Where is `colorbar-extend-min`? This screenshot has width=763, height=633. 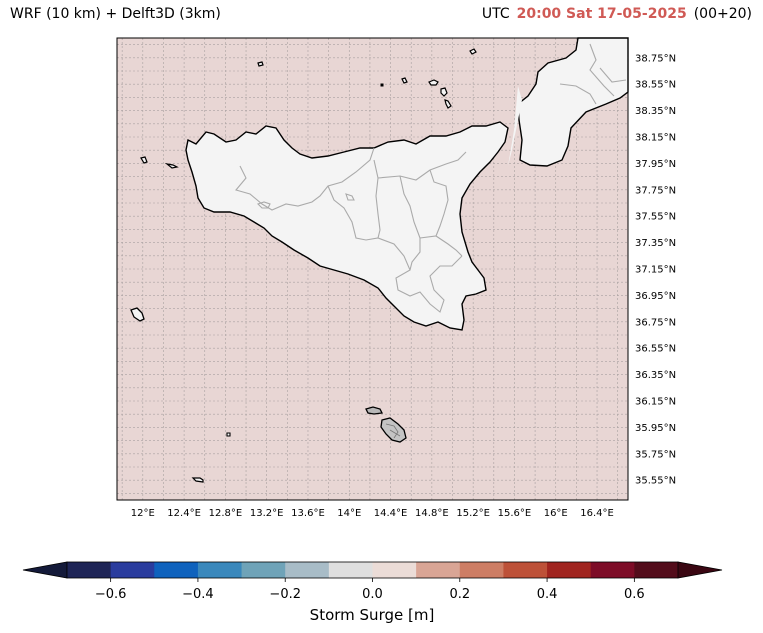
colorbar-extend-min is located at coordinates (45, 570).